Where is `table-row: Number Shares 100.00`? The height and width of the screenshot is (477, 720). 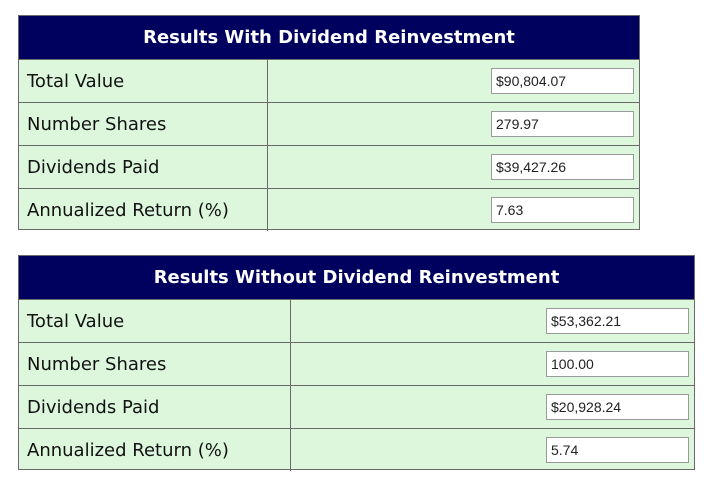 table-row: Number Shares 100.00 is located at coordinates (356, 363).